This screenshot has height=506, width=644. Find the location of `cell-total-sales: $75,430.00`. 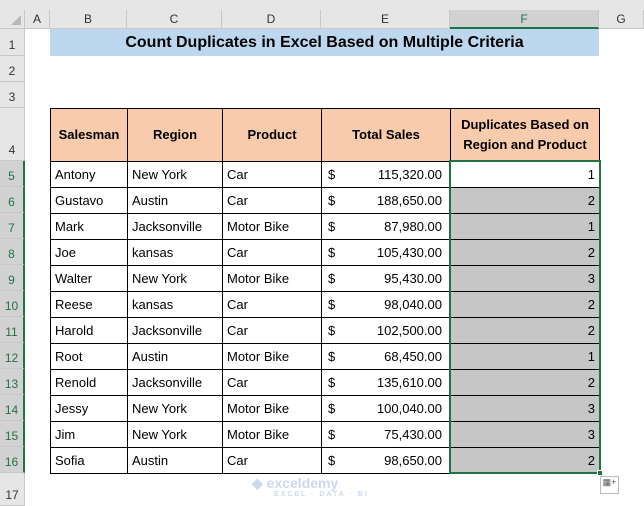

cell-total-sales: $75,430.00 is located at coordinates (386, 434).